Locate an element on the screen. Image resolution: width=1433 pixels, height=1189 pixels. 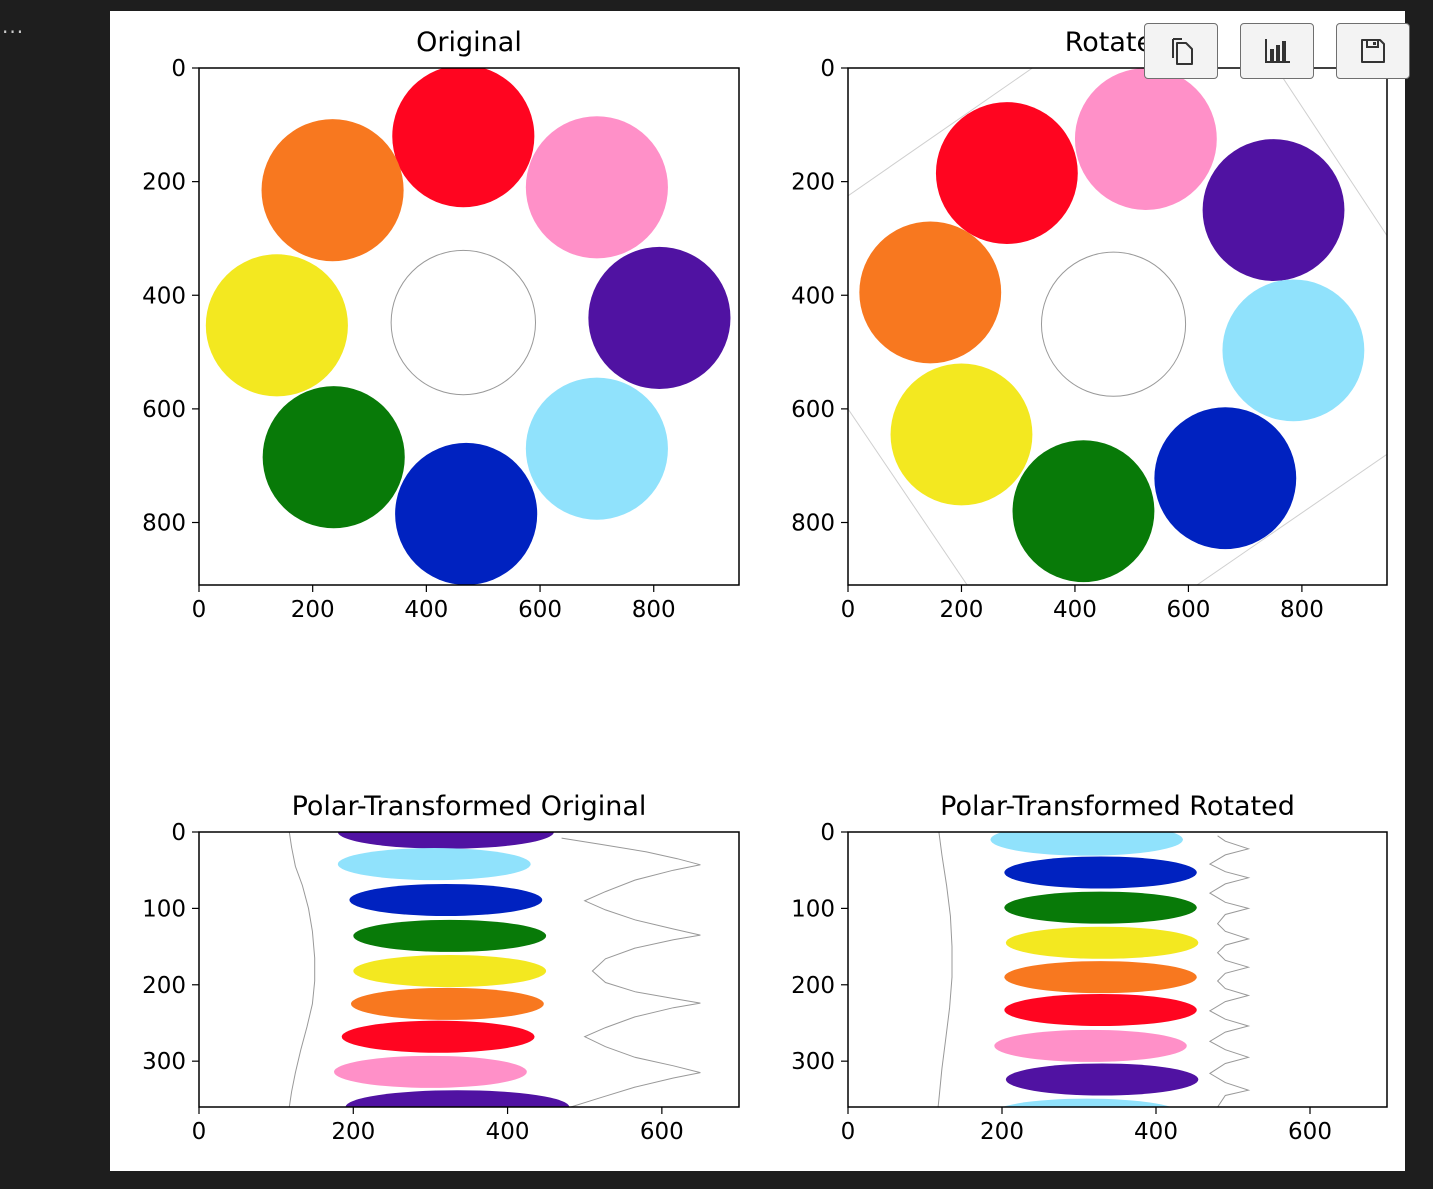
save-button is located at coordinates (1373, 51).